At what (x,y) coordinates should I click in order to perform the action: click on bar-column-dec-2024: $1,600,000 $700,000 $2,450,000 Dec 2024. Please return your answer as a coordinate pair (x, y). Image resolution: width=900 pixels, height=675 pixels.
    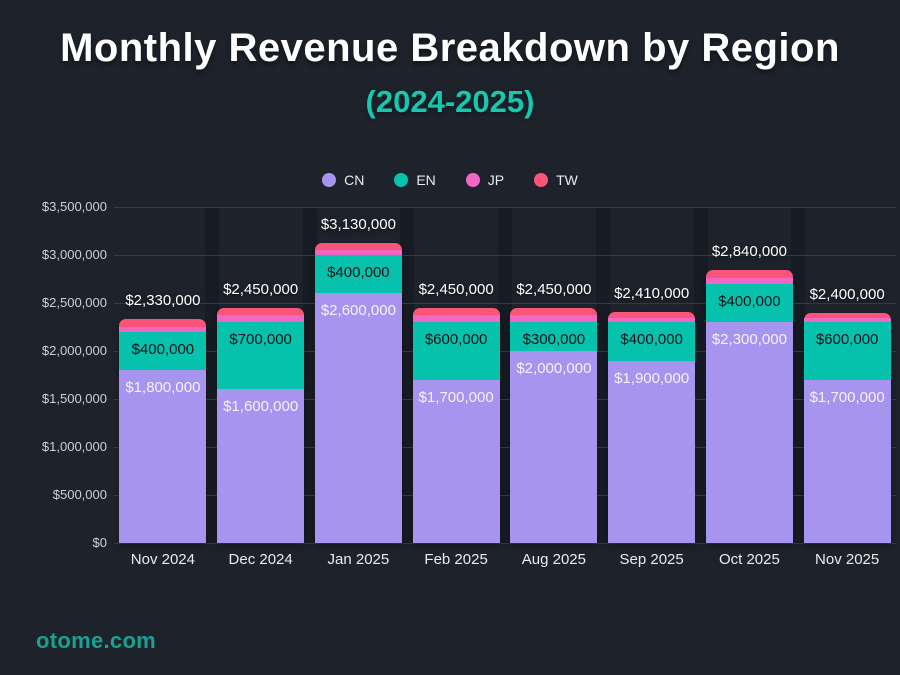
    Looking at the image, I should click on (261, 387).